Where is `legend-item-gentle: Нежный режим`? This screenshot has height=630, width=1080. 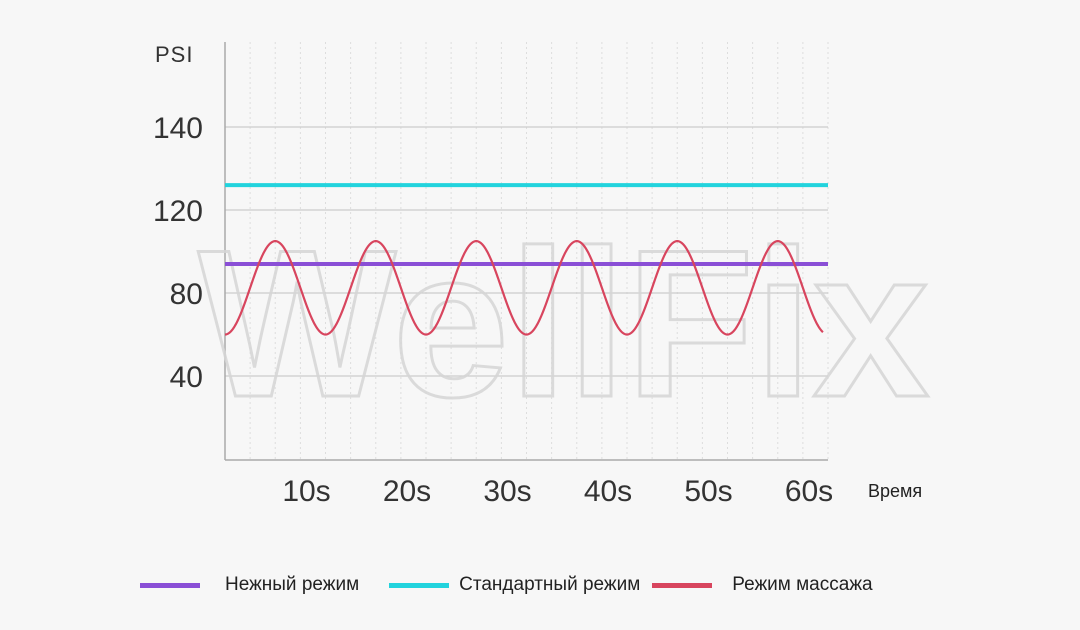 legend-item-gentle: Нежный режим is located at coordinates (249, 585).